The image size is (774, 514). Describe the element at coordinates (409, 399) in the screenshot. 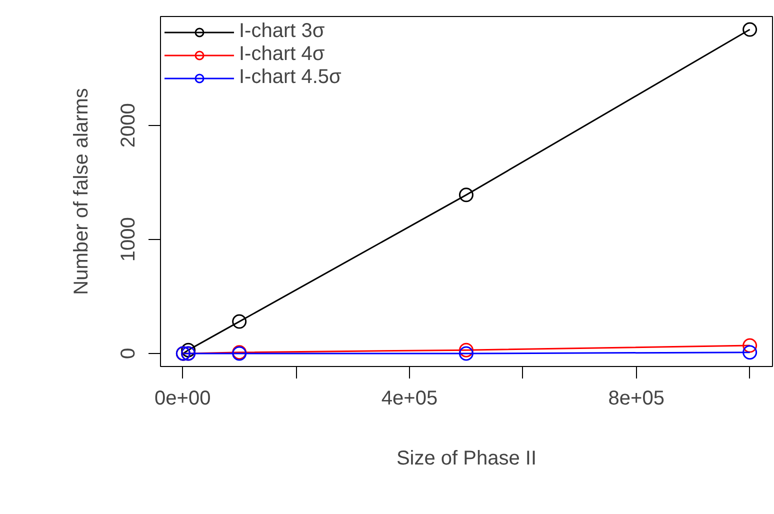

I see `x-tick-label: 4e+05` at that location.